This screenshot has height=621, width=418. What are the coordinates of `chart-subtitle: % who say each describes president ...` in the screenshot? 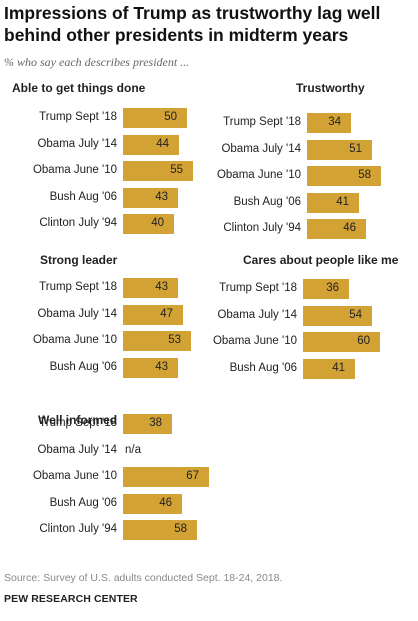 It's located at (97, 62).